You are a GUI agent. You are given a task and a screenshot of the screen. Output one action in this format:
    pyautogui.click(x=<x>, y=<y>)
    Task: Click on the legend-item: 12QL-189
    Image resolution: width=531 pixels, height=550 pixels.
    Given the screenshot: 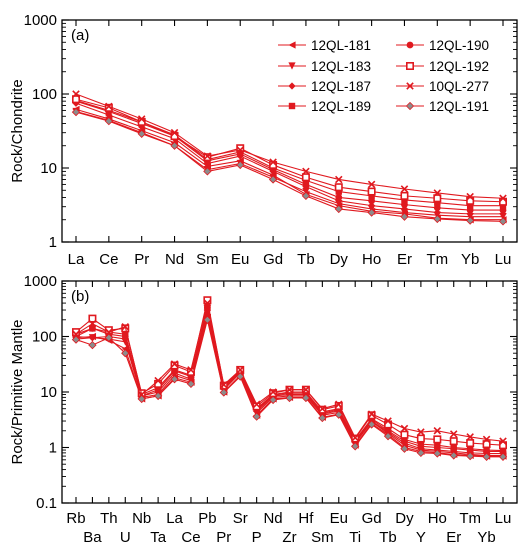 What is the action you would take?
    pyautogui.click(x=324, y=106)
    